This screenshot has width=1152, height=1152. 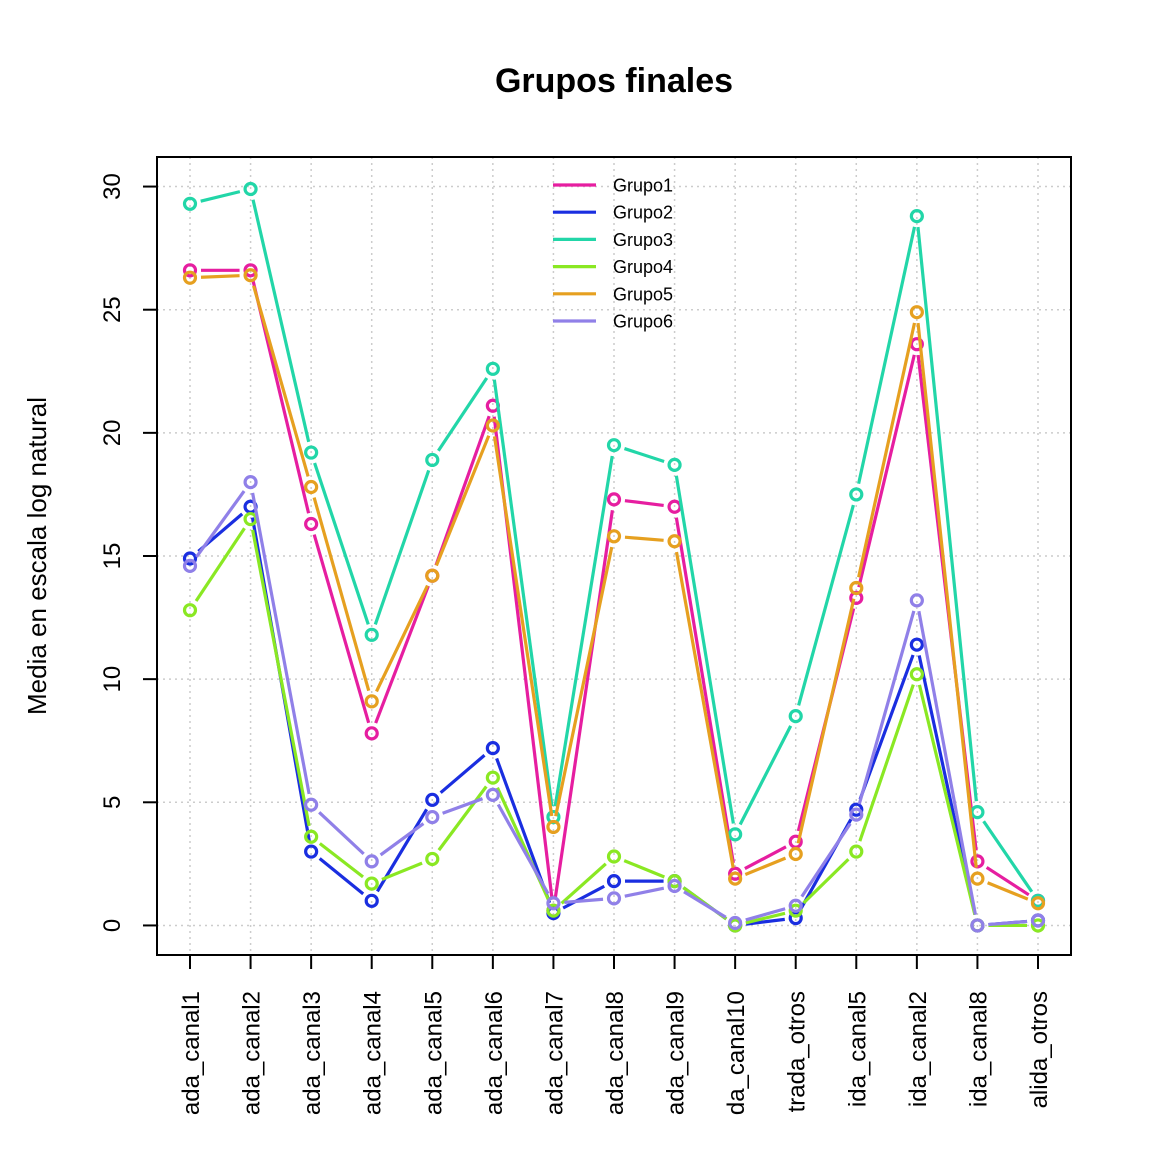 I want to click on x-tick-label: ada_canal3, so click(x=312, y=1053).